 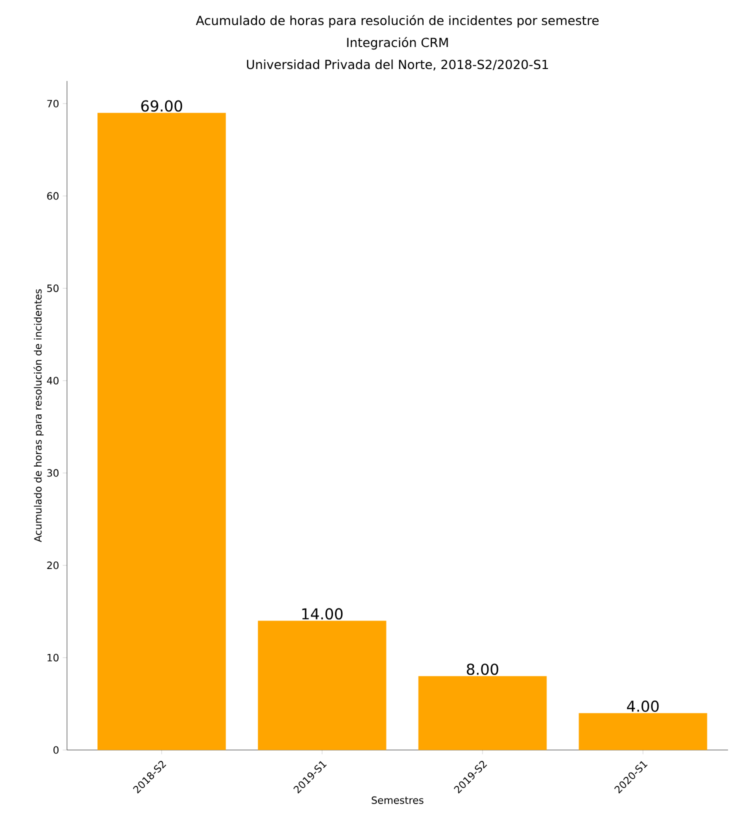 What do you see at coordinates (482, 669) in the screenshot?
I see `data-label: 8.00` at bounding box center [482, 669].